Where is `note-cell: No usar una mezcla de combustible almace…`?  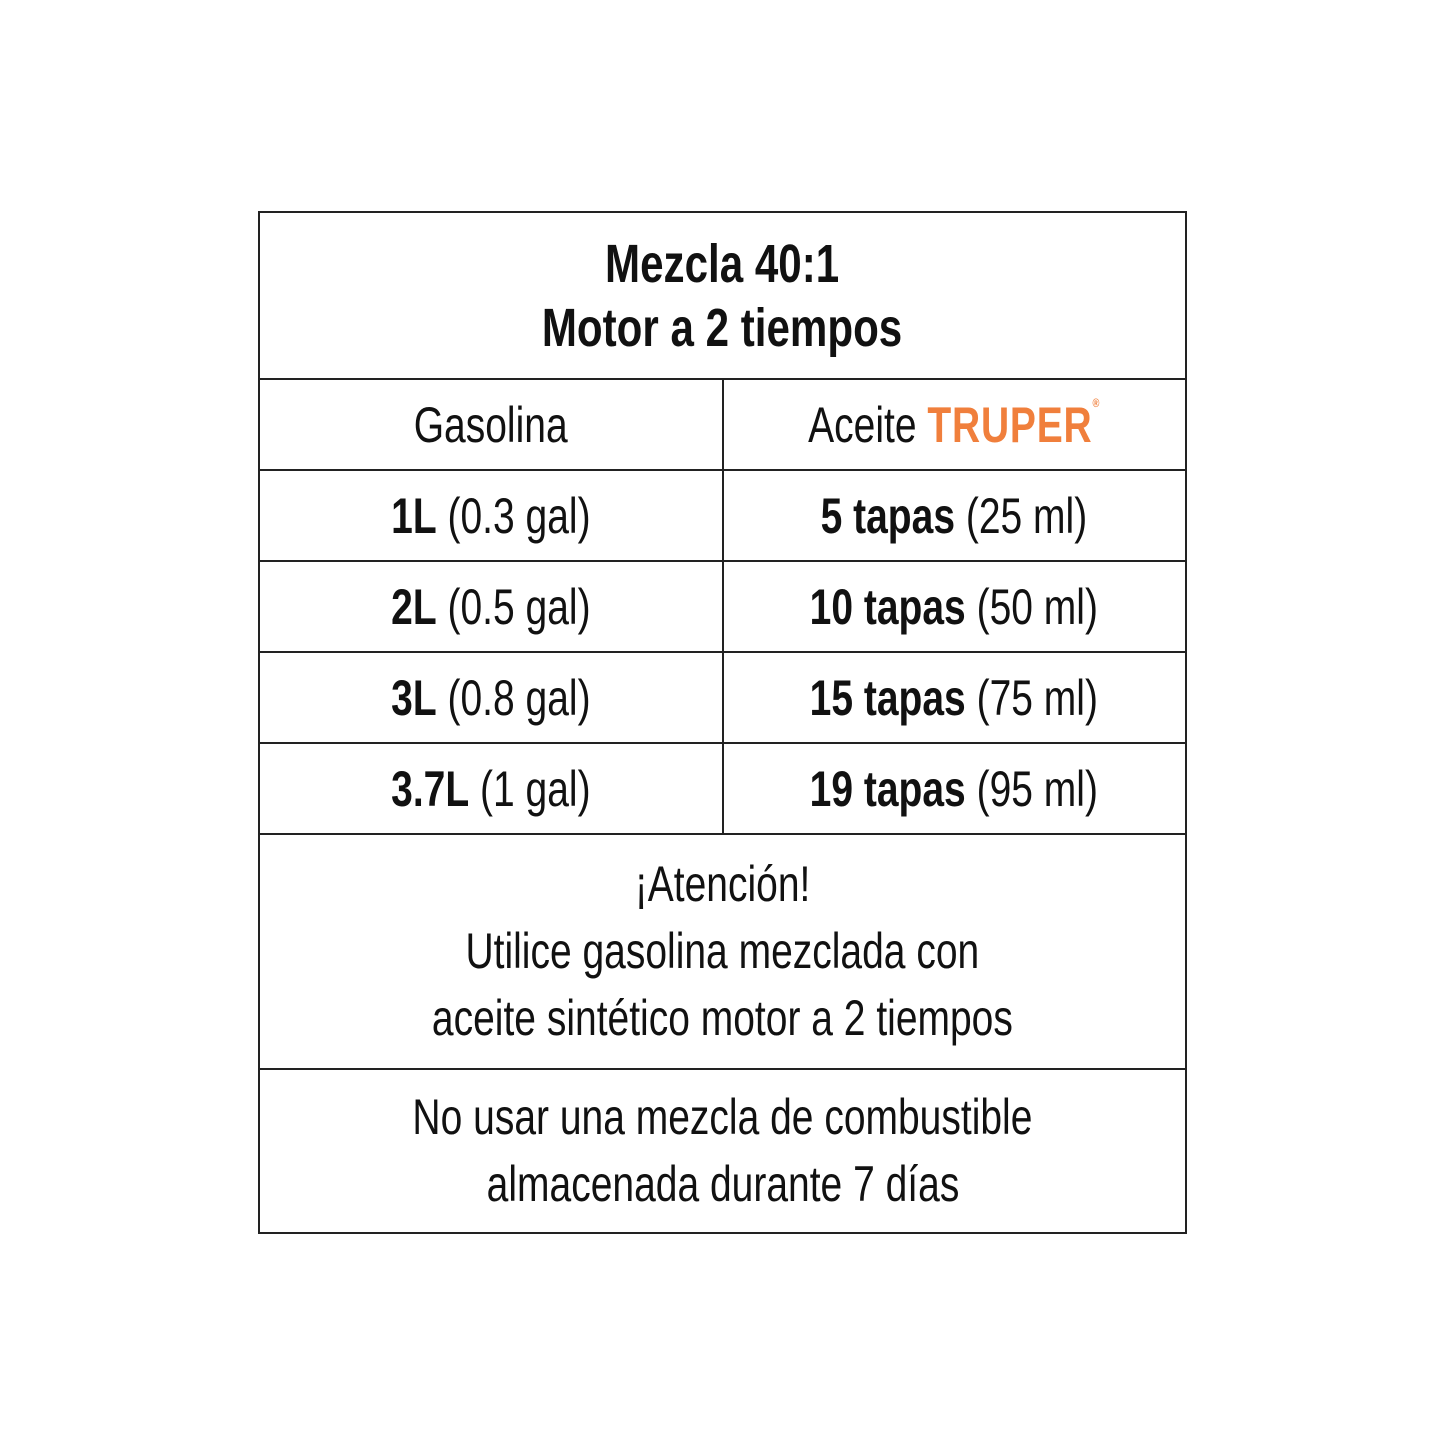
note-cell: No usar una mezcla de combustible almace… is located at coordinates (722, 1151).